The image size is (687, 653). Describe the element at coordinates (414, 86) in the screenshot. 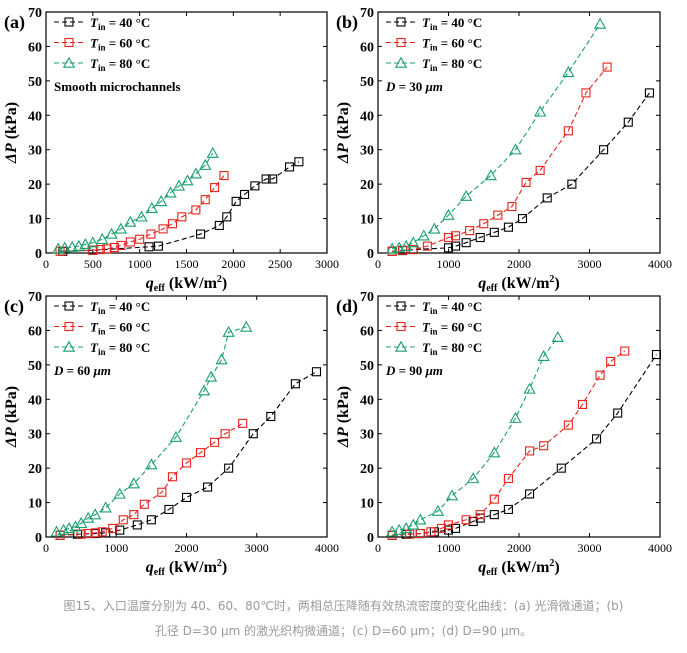

I see `chart-annotation: D = 30 μm` at that location.